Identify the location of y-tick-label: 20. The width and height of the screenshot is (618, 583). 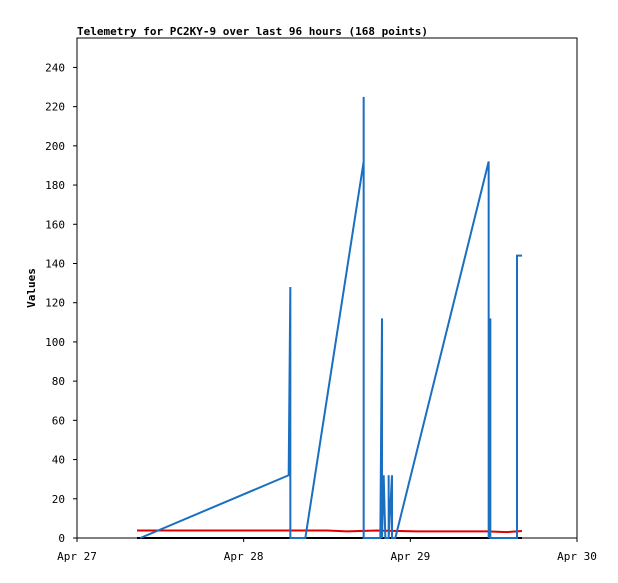
(58, 499).